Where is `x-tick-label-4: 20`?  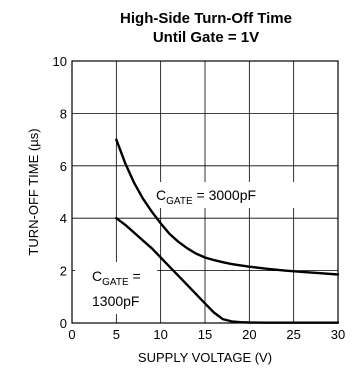 x-tick-label-4: 20 is located at coordinates (249, 334).